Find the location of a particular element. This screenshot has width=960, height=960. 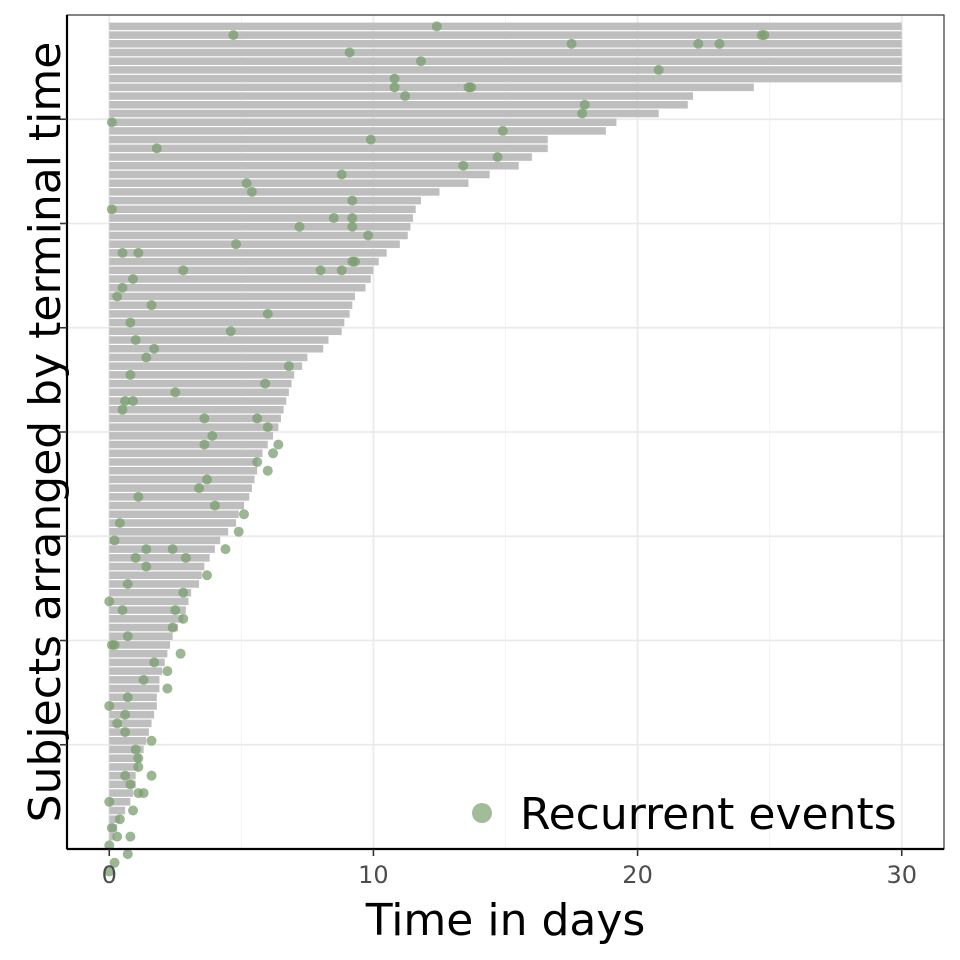

x-tick-label: 20 is located at coordinates (637, 875).